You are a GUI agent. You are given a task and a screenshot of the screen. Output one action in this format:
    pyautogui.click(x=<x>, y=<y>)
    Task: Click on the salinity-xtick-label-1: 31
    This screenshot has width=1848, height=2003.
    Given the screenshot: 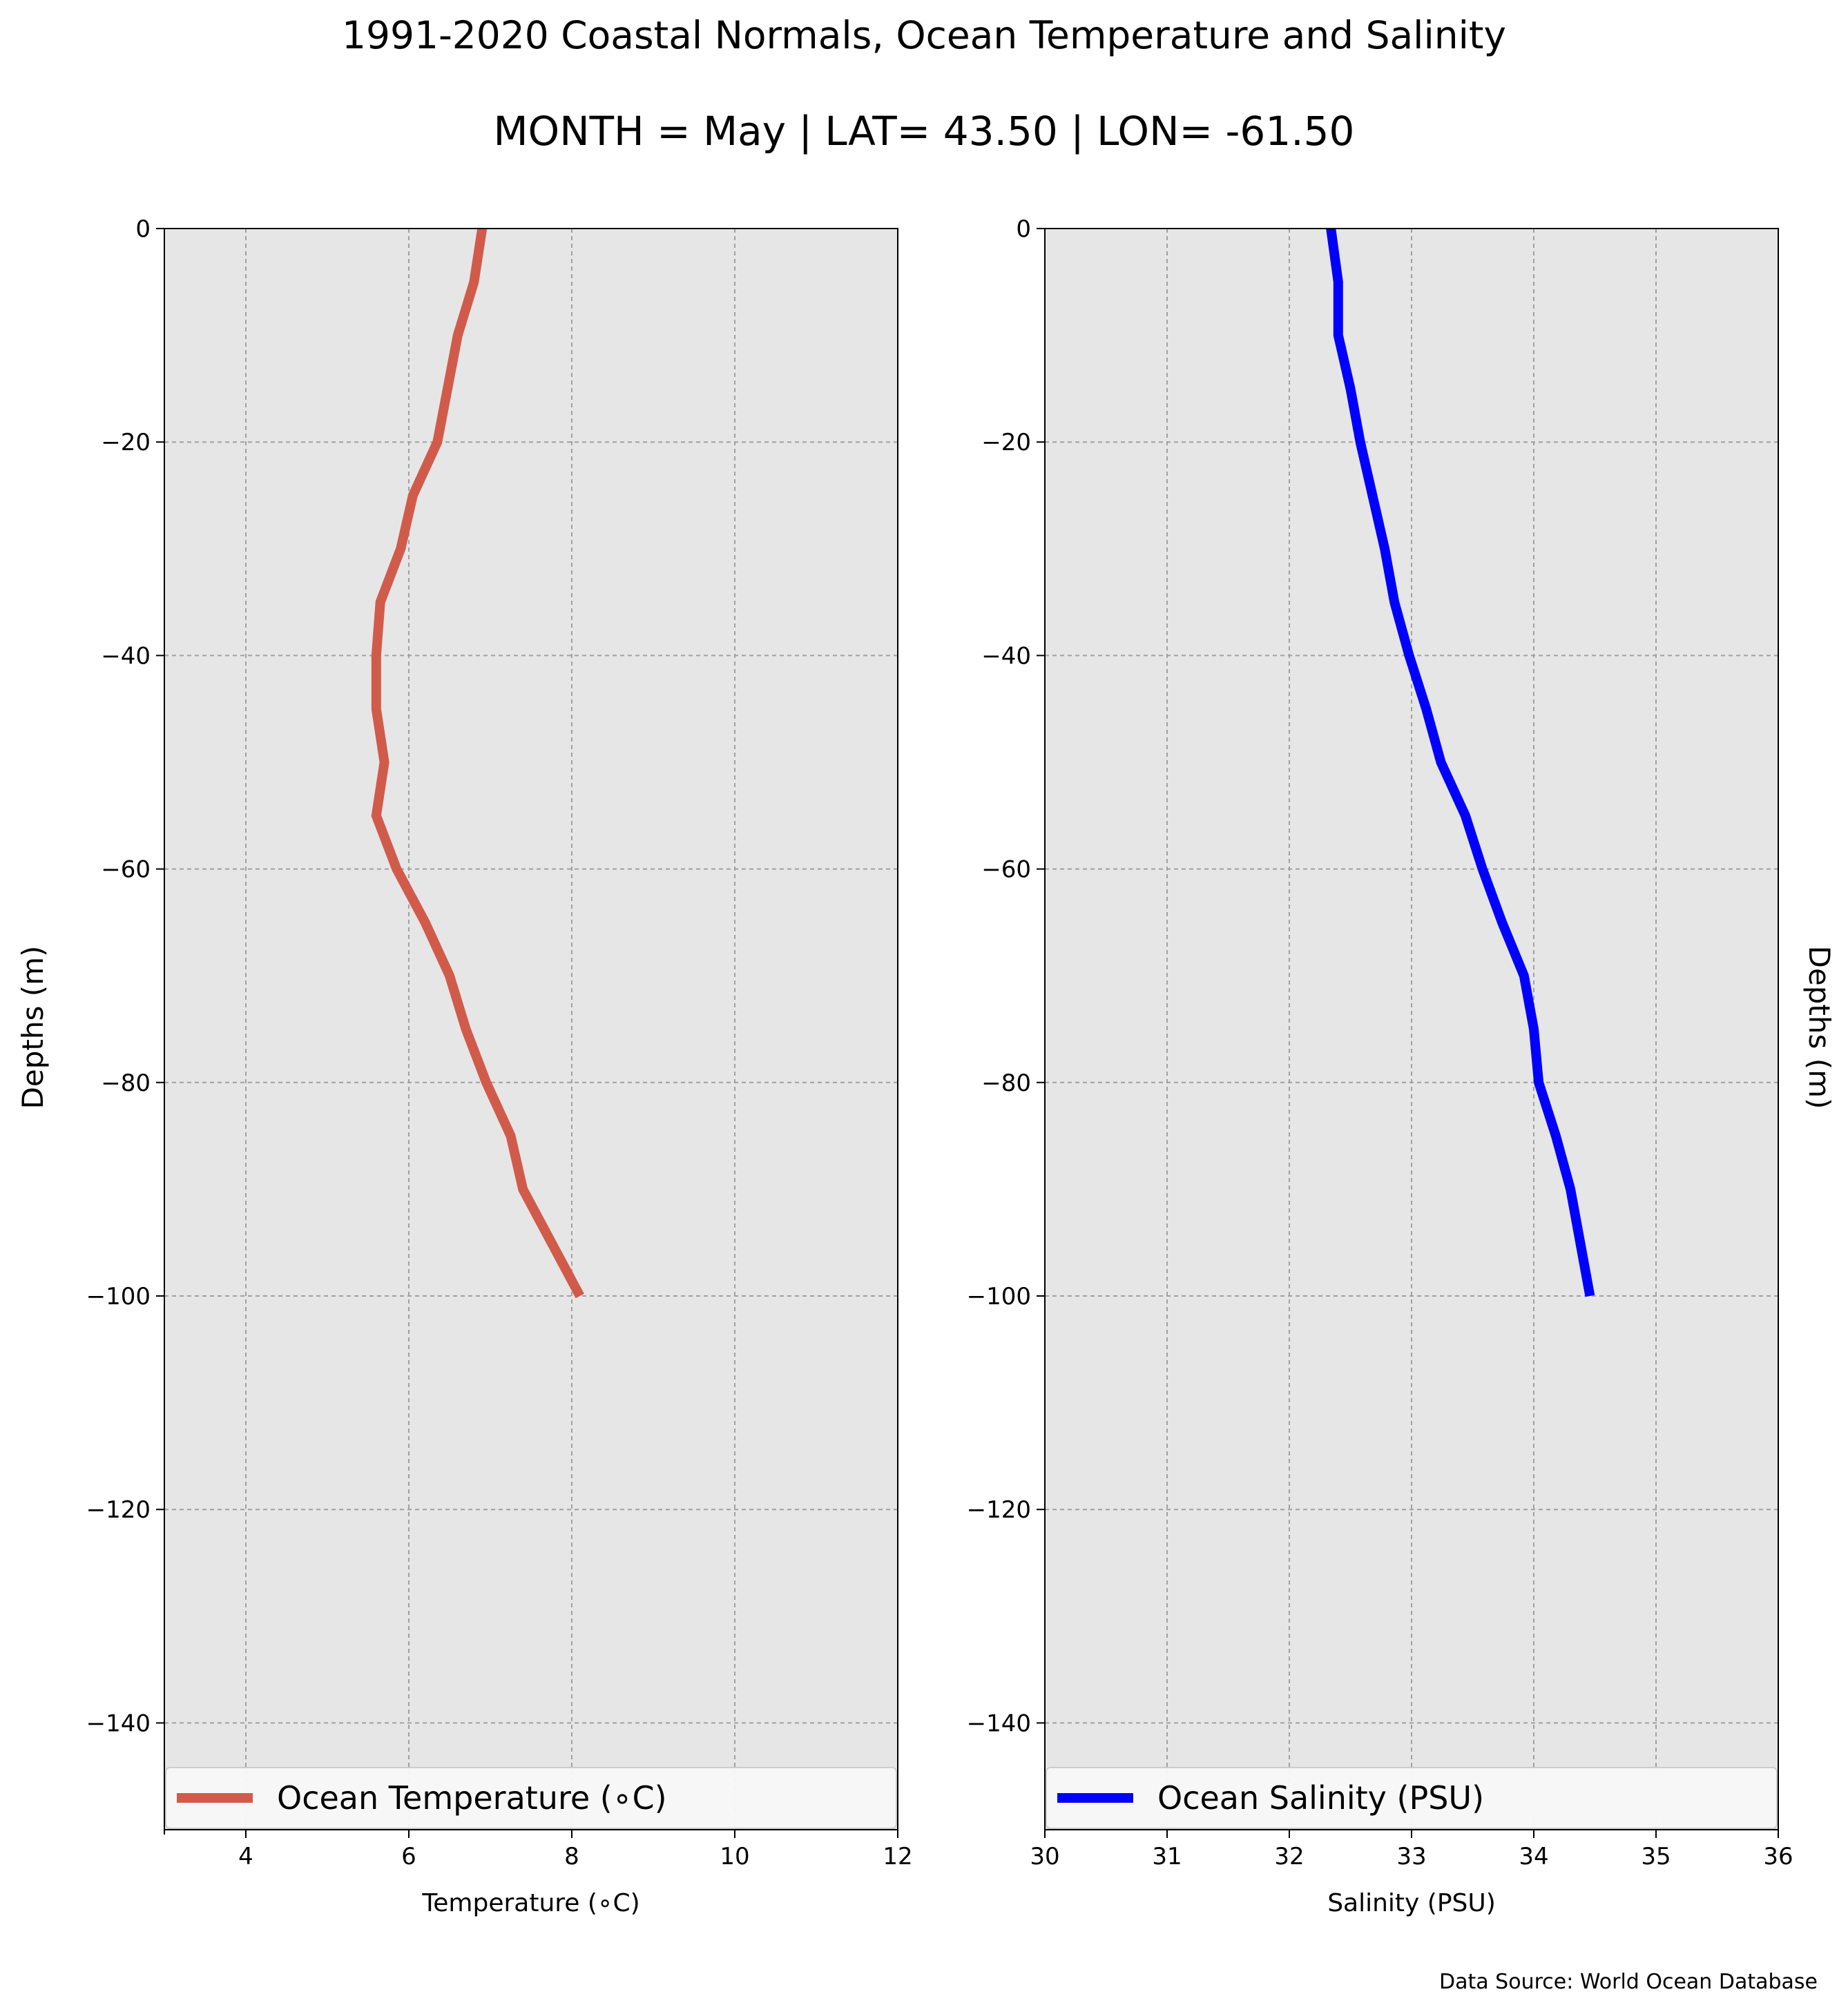 What is the action you would take?
    pyautogui.click(x=1167, y=1856)
    